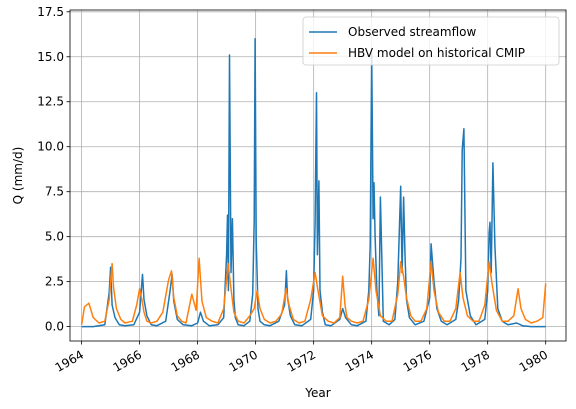 Image resolution: width=576 pixels, height=409 pixels. Describe the element at coordinates (54, 192) in the screenshot. I see `y-tick-label: 7.5` at that location.